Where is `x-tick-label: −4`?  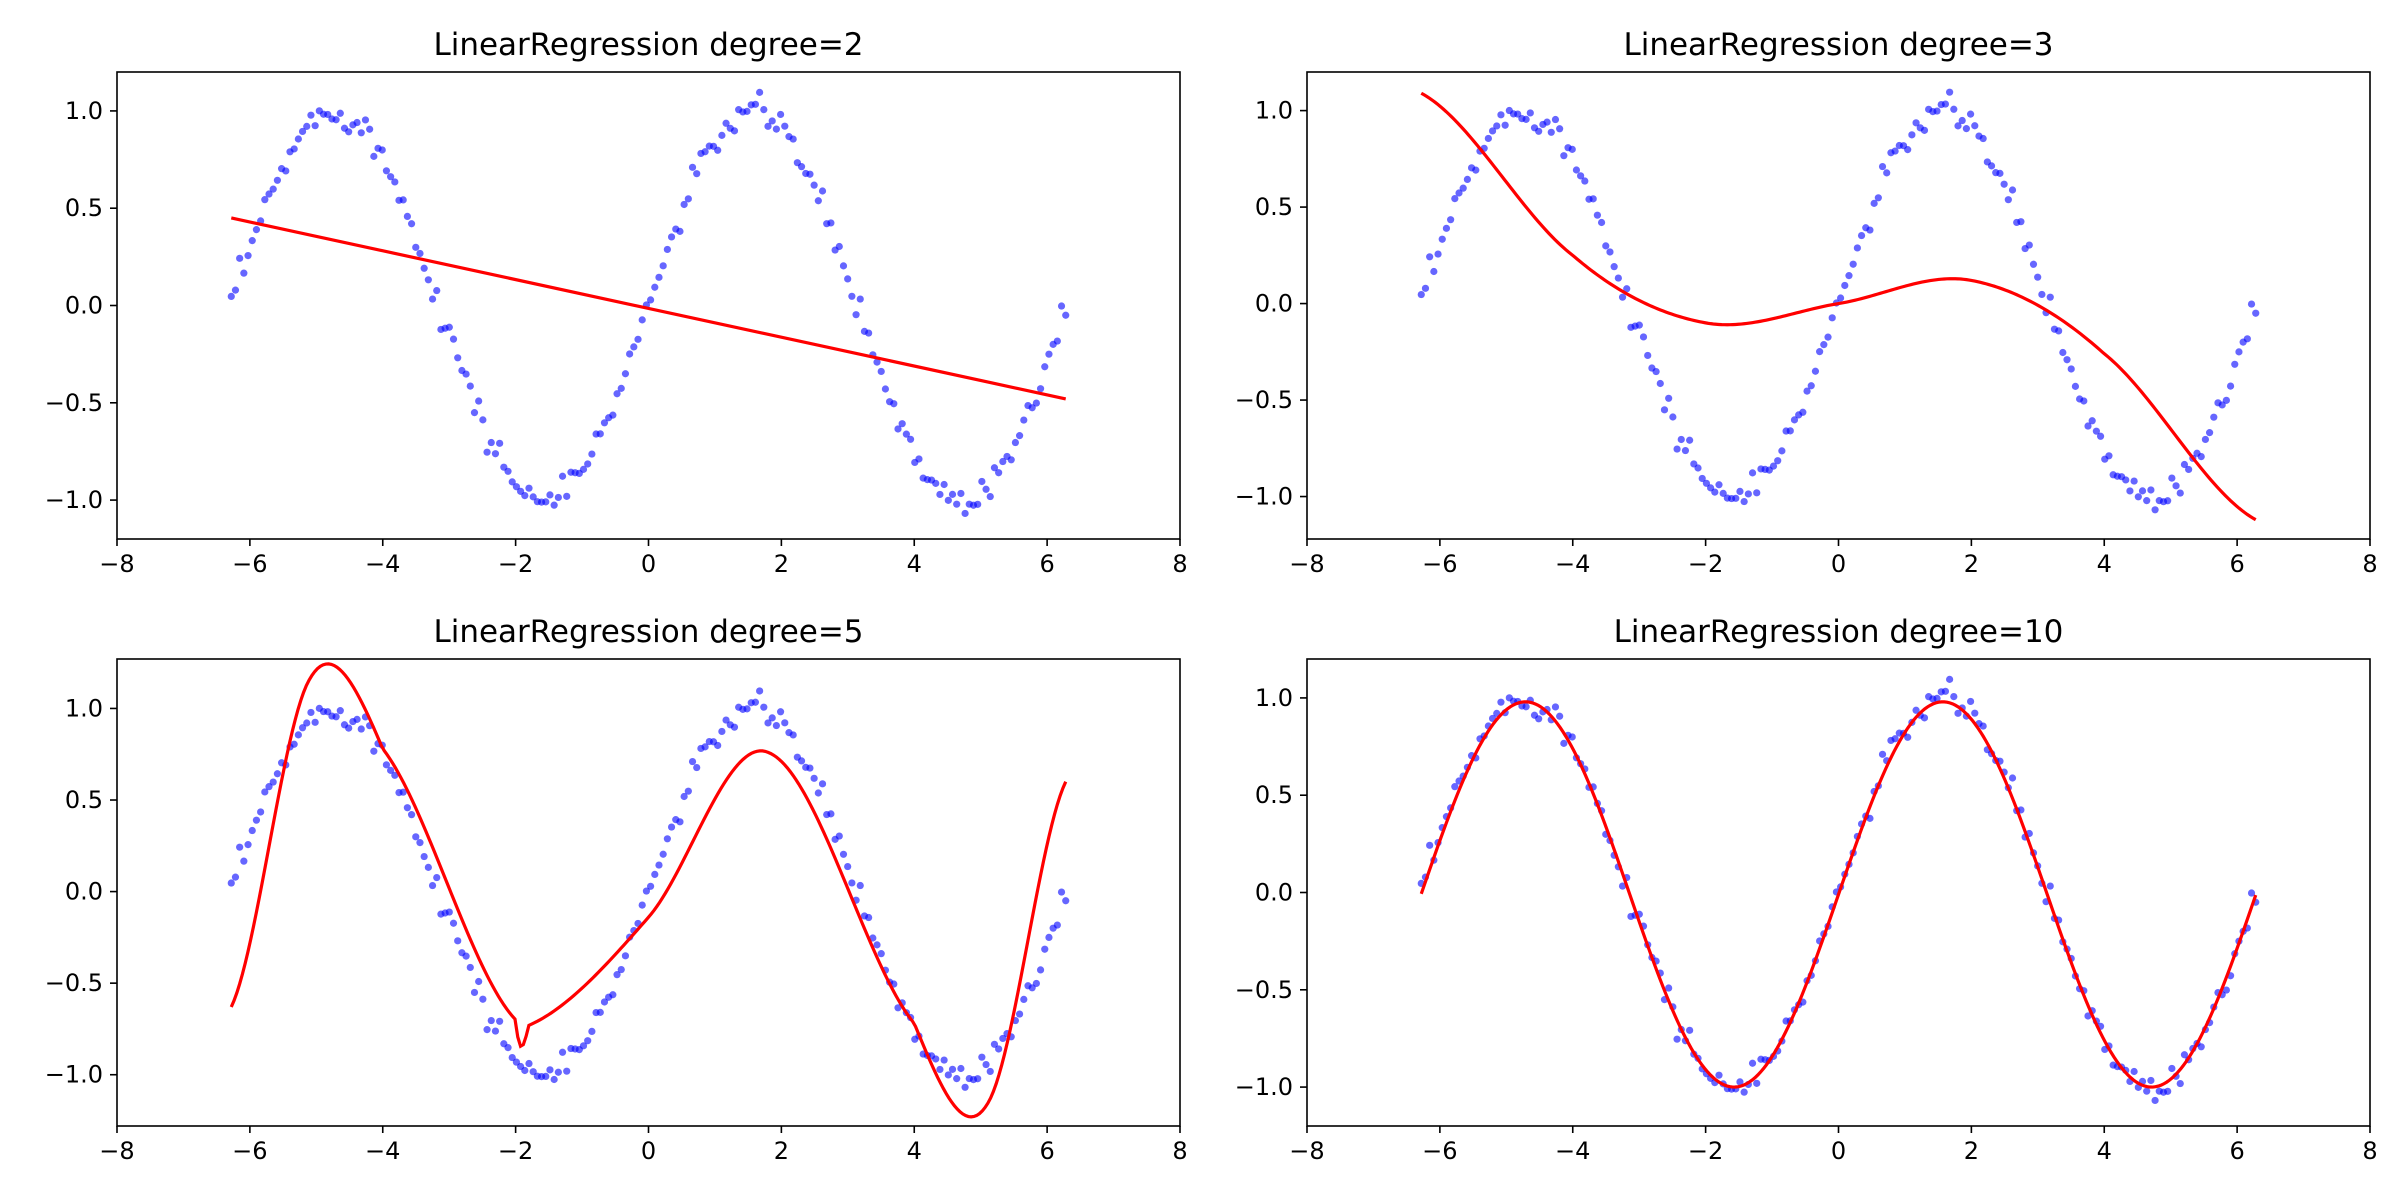
x-tick-label: −4 is located at coordinates (382, 1151).